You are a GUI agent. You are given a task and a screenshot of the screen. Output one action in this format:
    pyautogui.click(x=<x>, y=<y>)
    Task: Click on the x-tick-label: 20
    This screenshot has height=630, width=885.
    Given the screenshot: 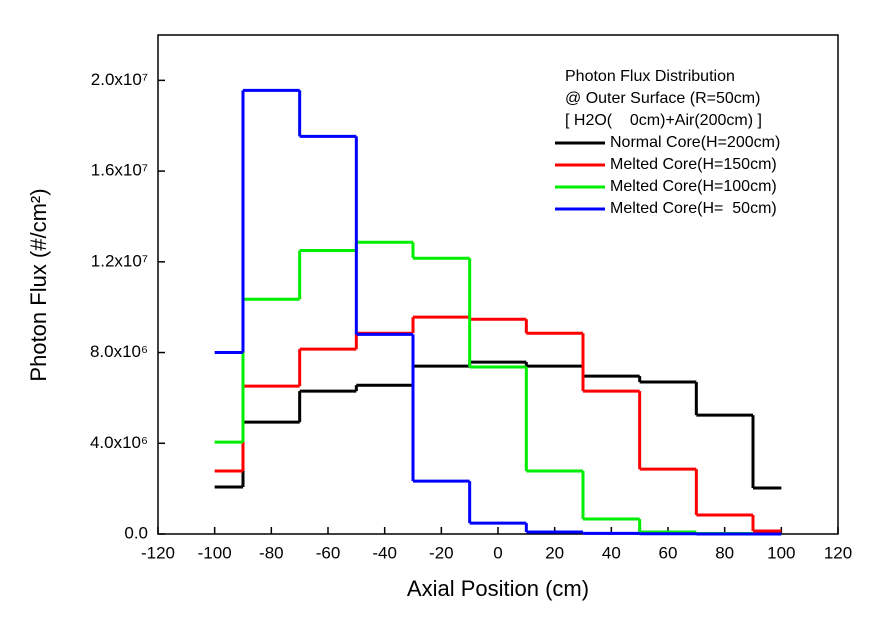 What is the action you would take?
    pyautogui.click(x=554, y=552)
    